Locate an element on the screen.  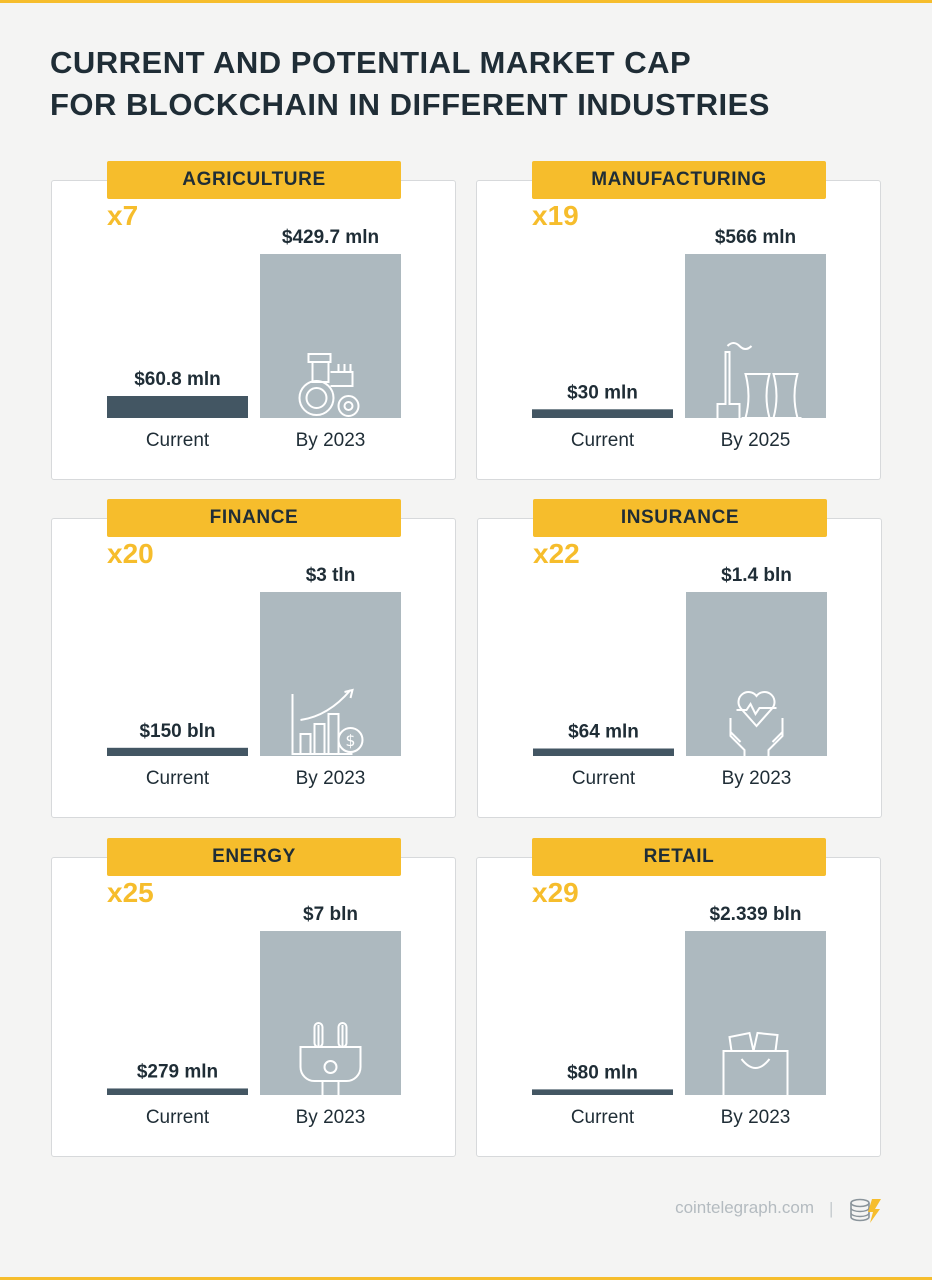
growth-multiplier: x22 is located at coordinates (556, 553).